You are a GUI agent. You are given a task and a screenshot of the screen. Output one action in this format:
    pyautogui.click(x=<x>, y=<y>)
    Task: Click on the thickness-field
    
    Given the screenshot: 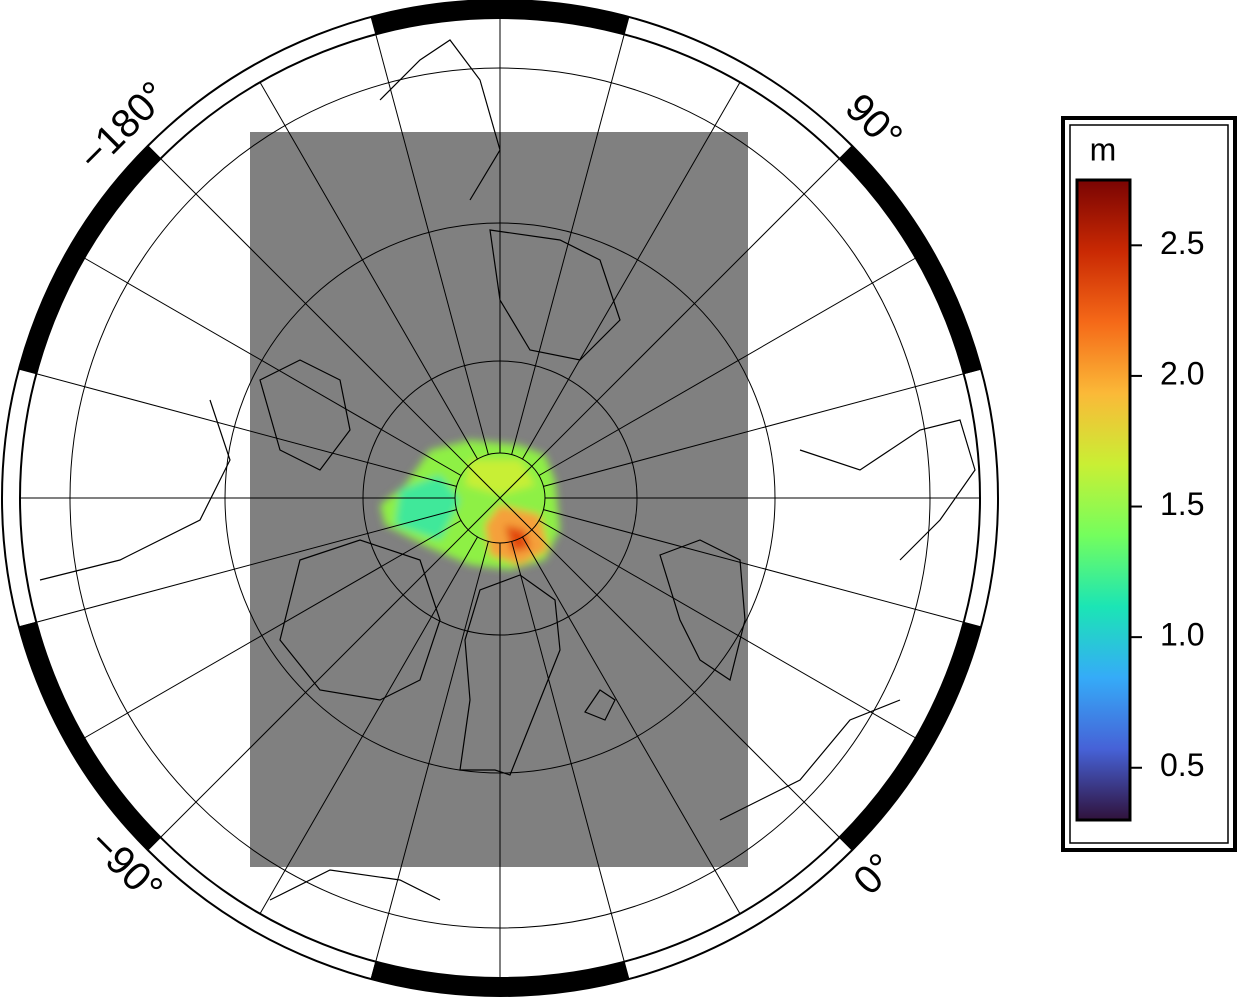 What is the action you would take?
    pyautogui.click(x=470, y=505)
    